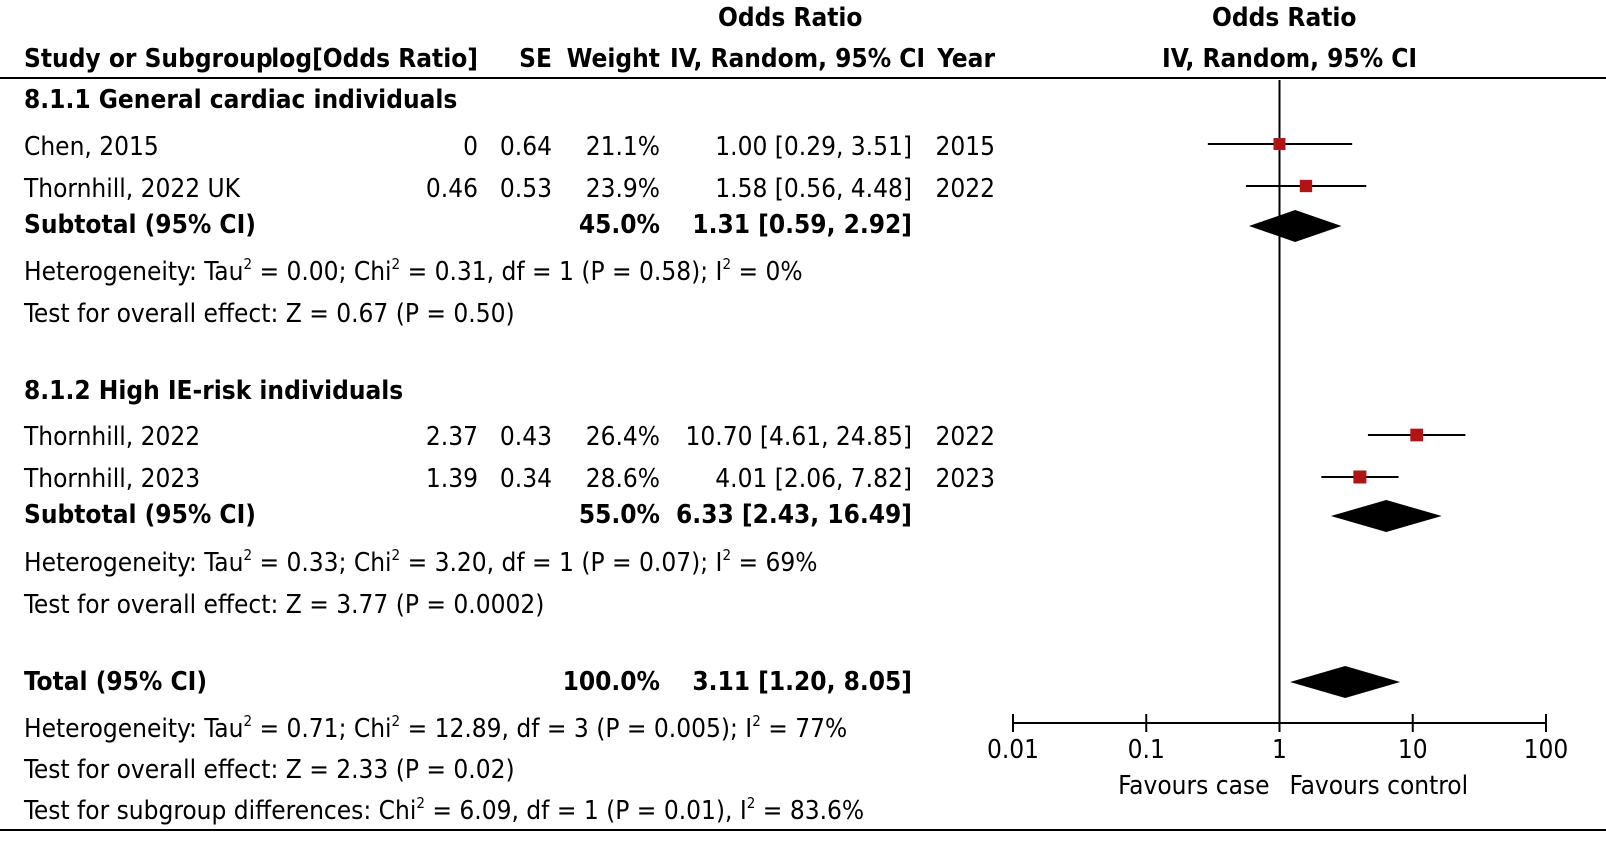  Describe the element at coordinates (1193, 786) in the screenshot. I see `favours-left-label: Favours case` at that location.